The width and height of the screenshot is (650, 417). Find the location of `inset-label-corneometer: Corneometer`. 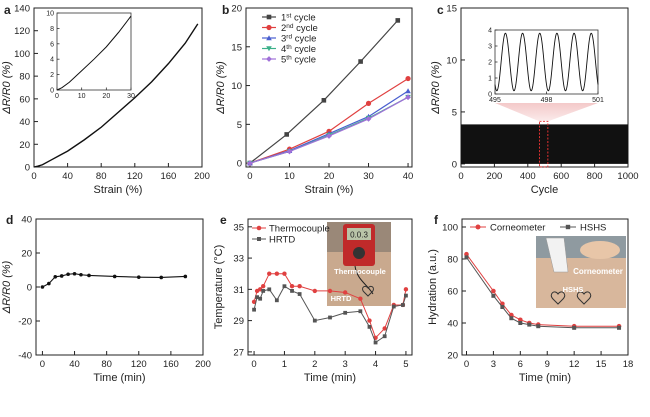

inset-label-corneometer: Corneometer is located at coordinates (598, 271).